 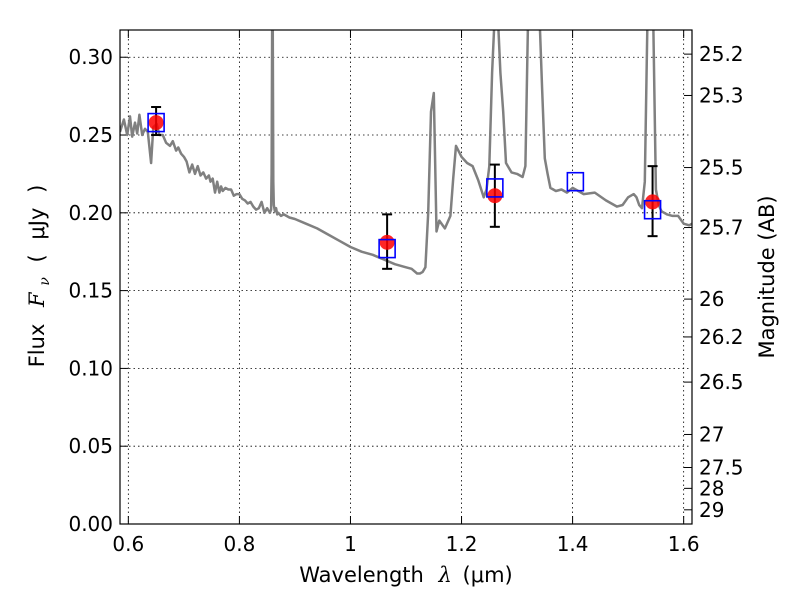 What do you see at coordinates (37, 258) in the screenshot?
I see `y-axis-label-unit-open: (` at bounding box center [37, 258].